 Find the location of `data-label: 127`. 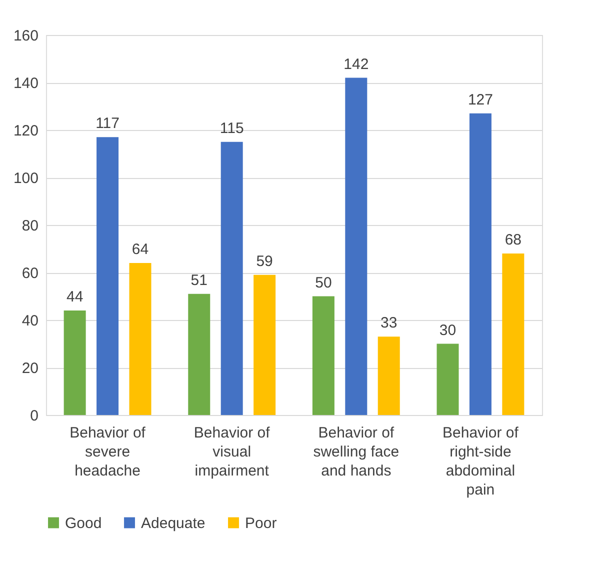

data-label: 127 is located at coordinates (480, 99).